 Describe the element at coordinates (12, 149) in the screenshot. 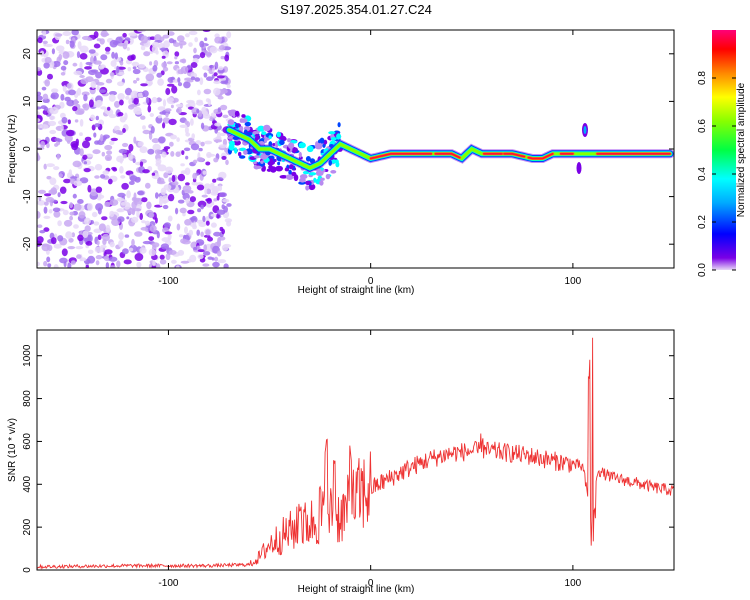

I see `spectrogram-y-label: Frequency (Hz)` at that location.